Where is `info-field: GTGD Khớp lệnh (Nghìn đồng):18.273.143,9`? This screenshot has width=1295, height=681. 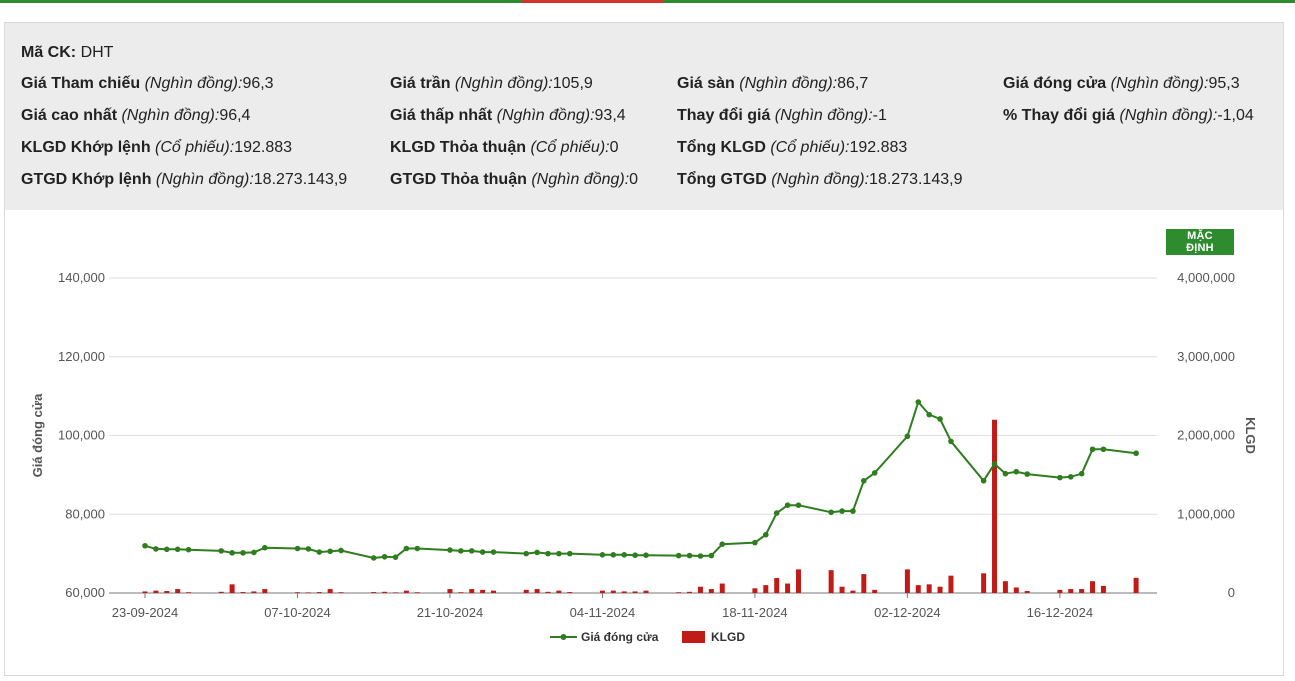
info-field: GTGD Khớp lệnh (Nghìn đồng):18.273.143,9 is located at coordinates (184, 180).